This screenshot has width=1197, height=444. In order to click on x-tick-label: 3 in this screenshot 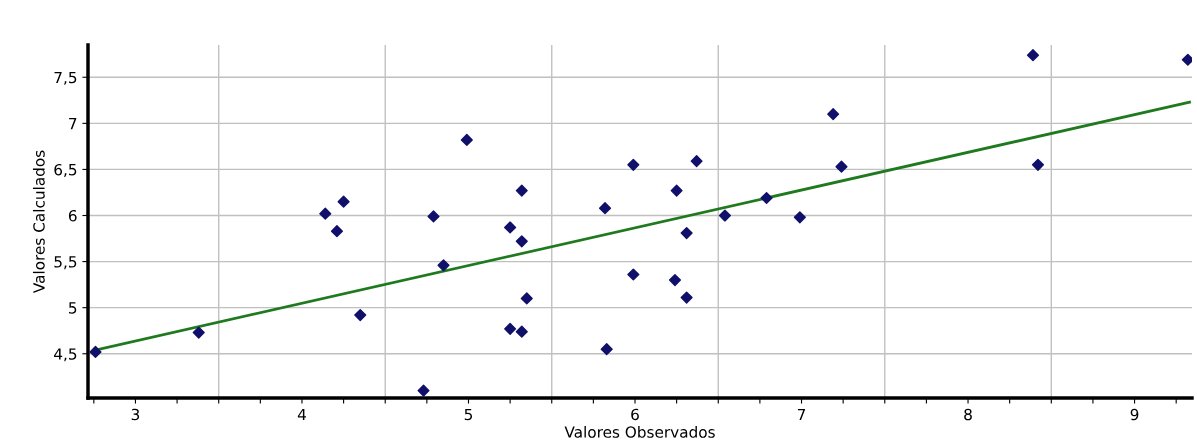, I will do `click(135, 414)`.